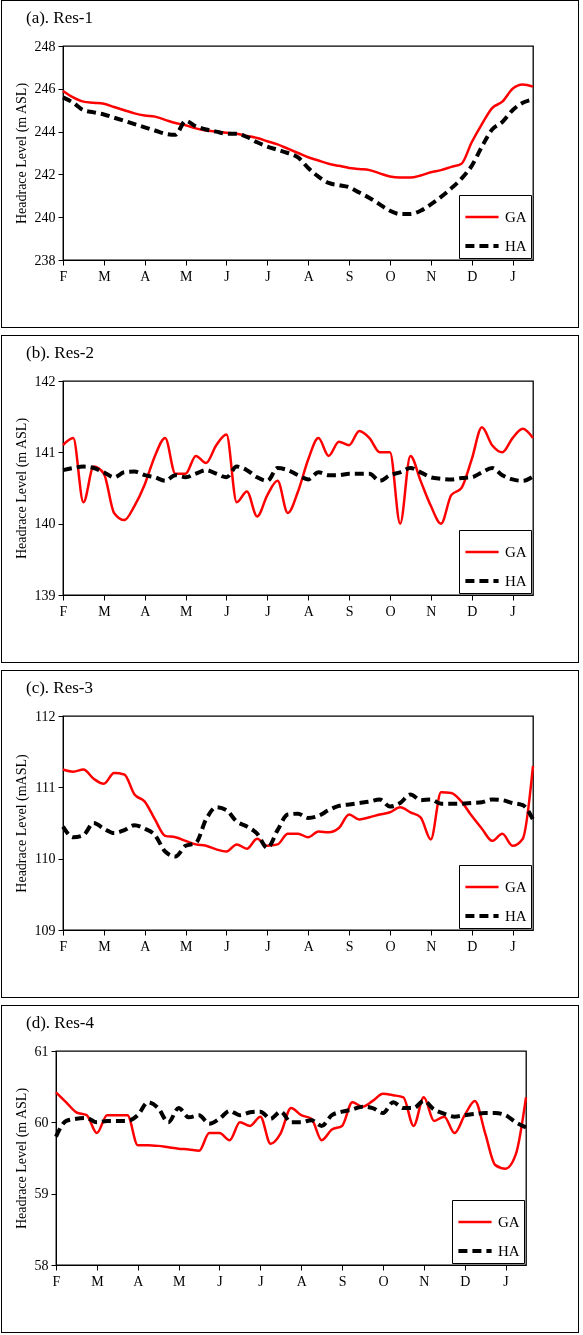  I want to click on y-tick-label: 139, so click(45, 595).